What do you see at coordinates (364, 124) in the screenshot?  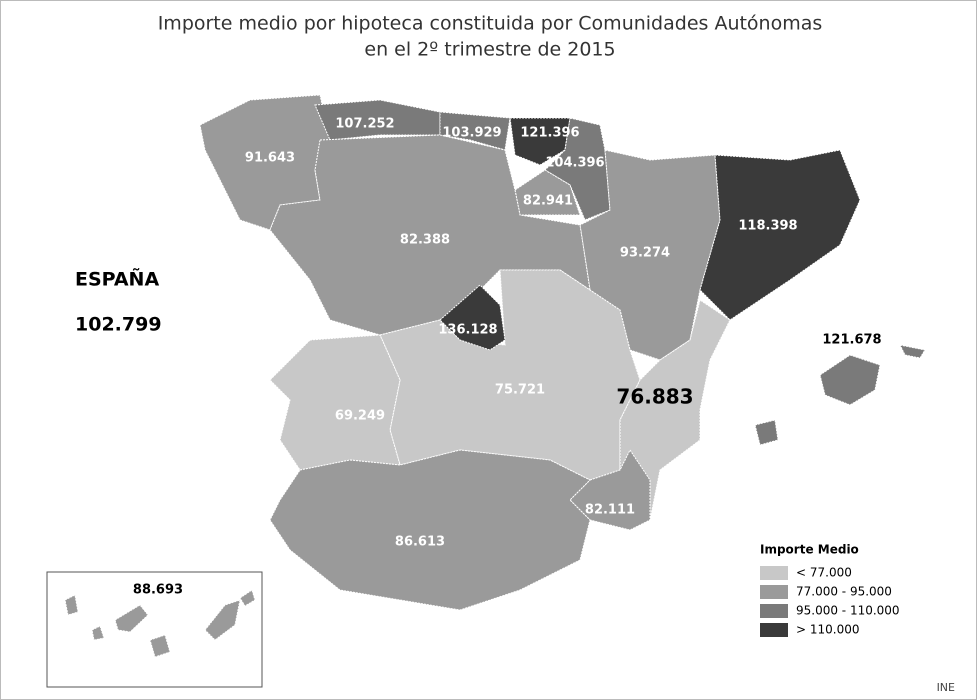 I see `region-label: 107.252` at bounding box center [364, 124].